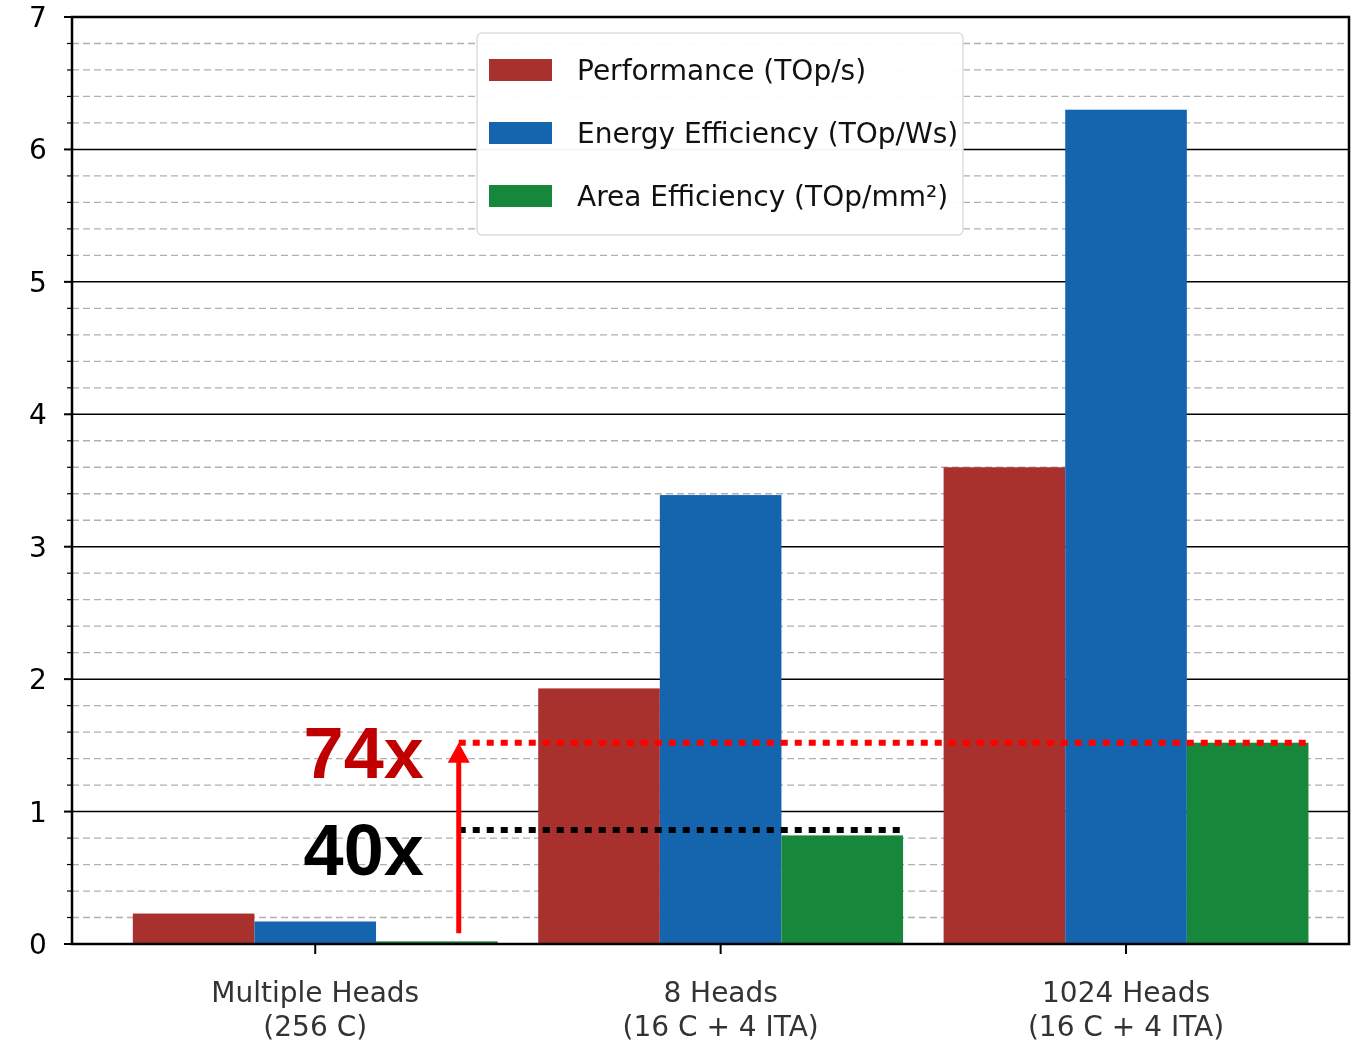 The width and height of the screenshot is (1360, 1045). Describe the element at coordinates (38, 547) in the screenshot. I see `y-tick-label: 3` at that location.